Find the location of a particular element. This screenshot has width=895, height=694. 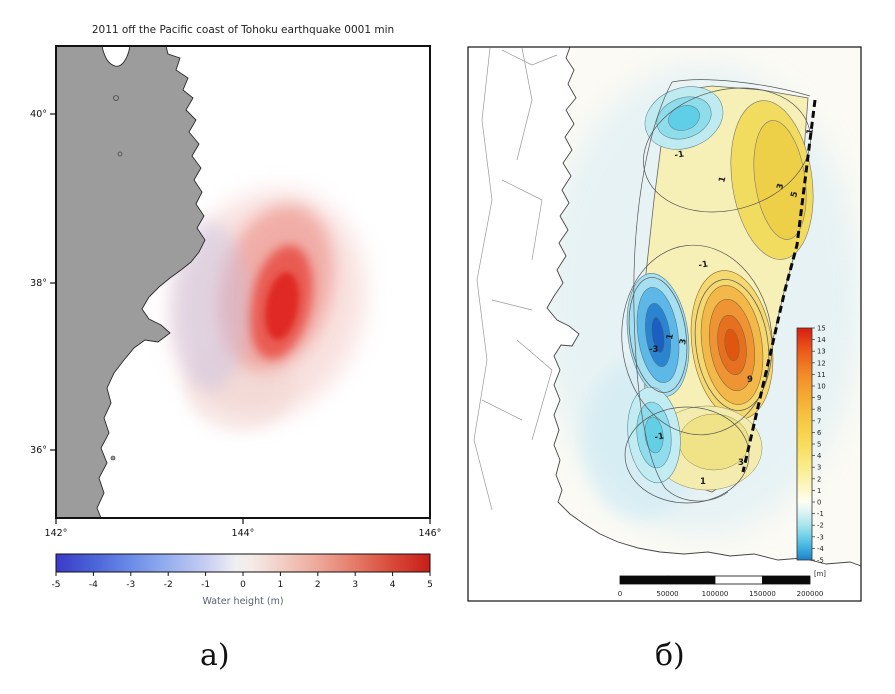

lat-axis: 40° 38° 36° is located at coordinates (43, 282).